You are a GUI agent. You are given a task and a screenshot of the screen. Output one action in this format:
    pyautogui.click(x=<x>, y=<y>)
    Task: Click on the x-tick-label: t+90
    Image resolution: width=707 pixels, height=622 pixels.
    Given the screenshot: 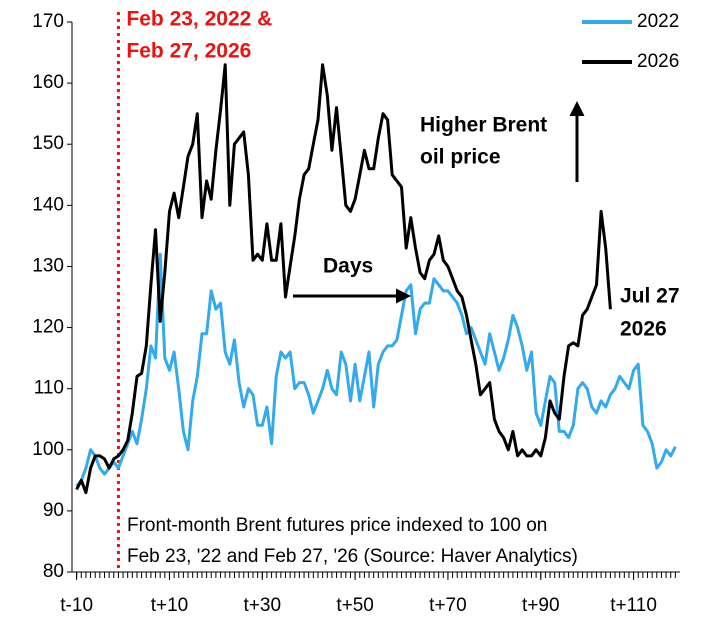 What is the action you would take?
    pyautogui.click(x=541, y=605)
    